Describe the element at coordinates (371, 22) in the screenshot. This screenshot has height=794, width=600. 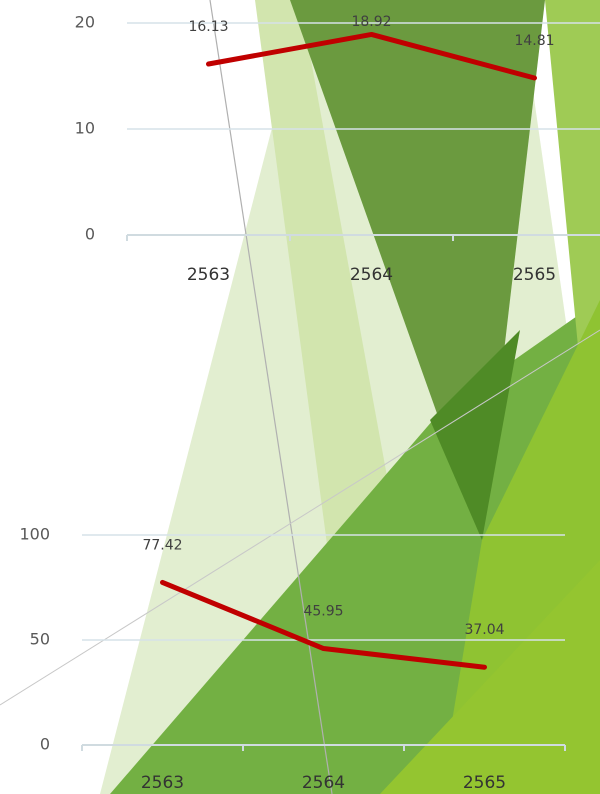
I see `value-label: 18.92` at that location.